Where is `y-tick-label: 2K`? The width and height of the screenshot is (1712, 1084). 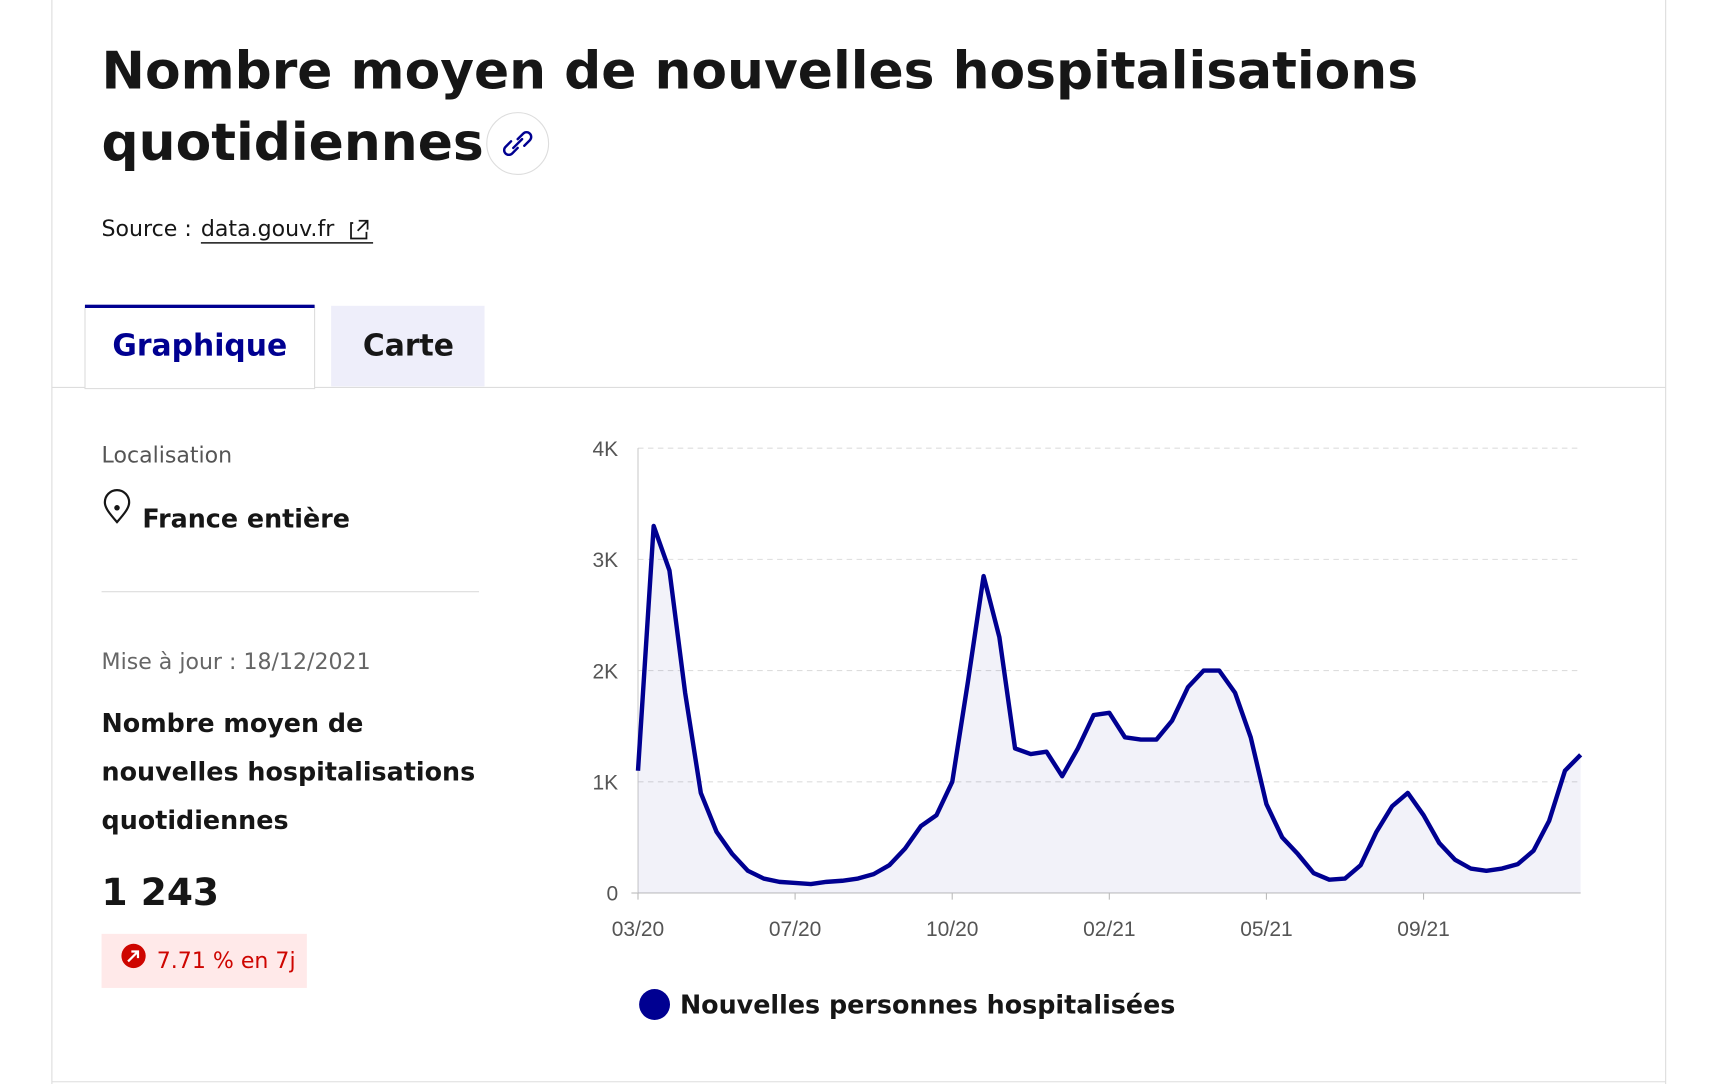 y-tick-label: 2K is located at coordinates (605, 671).